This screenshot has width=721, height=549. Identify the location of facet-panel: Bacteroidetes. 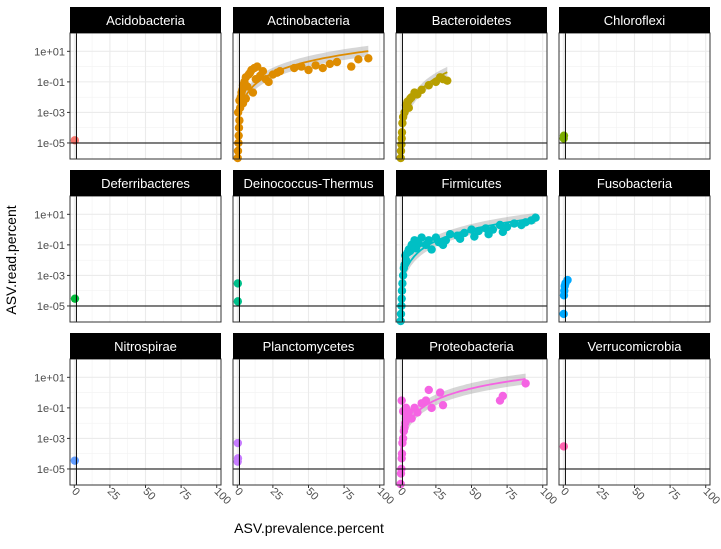
(471, 85).